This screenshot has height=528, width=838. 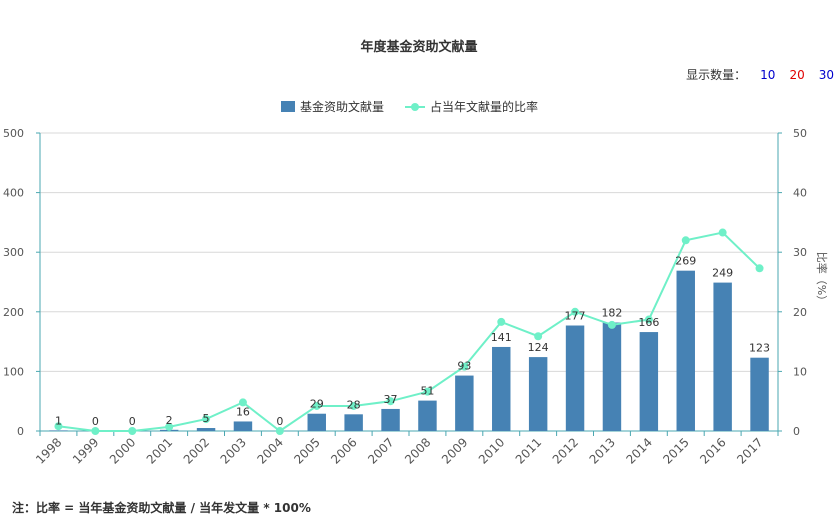 What do you see at coordinates (800, 312) in the screenshot?
I see `y-right-tick-label: 20` at bounding box center [800, 312].